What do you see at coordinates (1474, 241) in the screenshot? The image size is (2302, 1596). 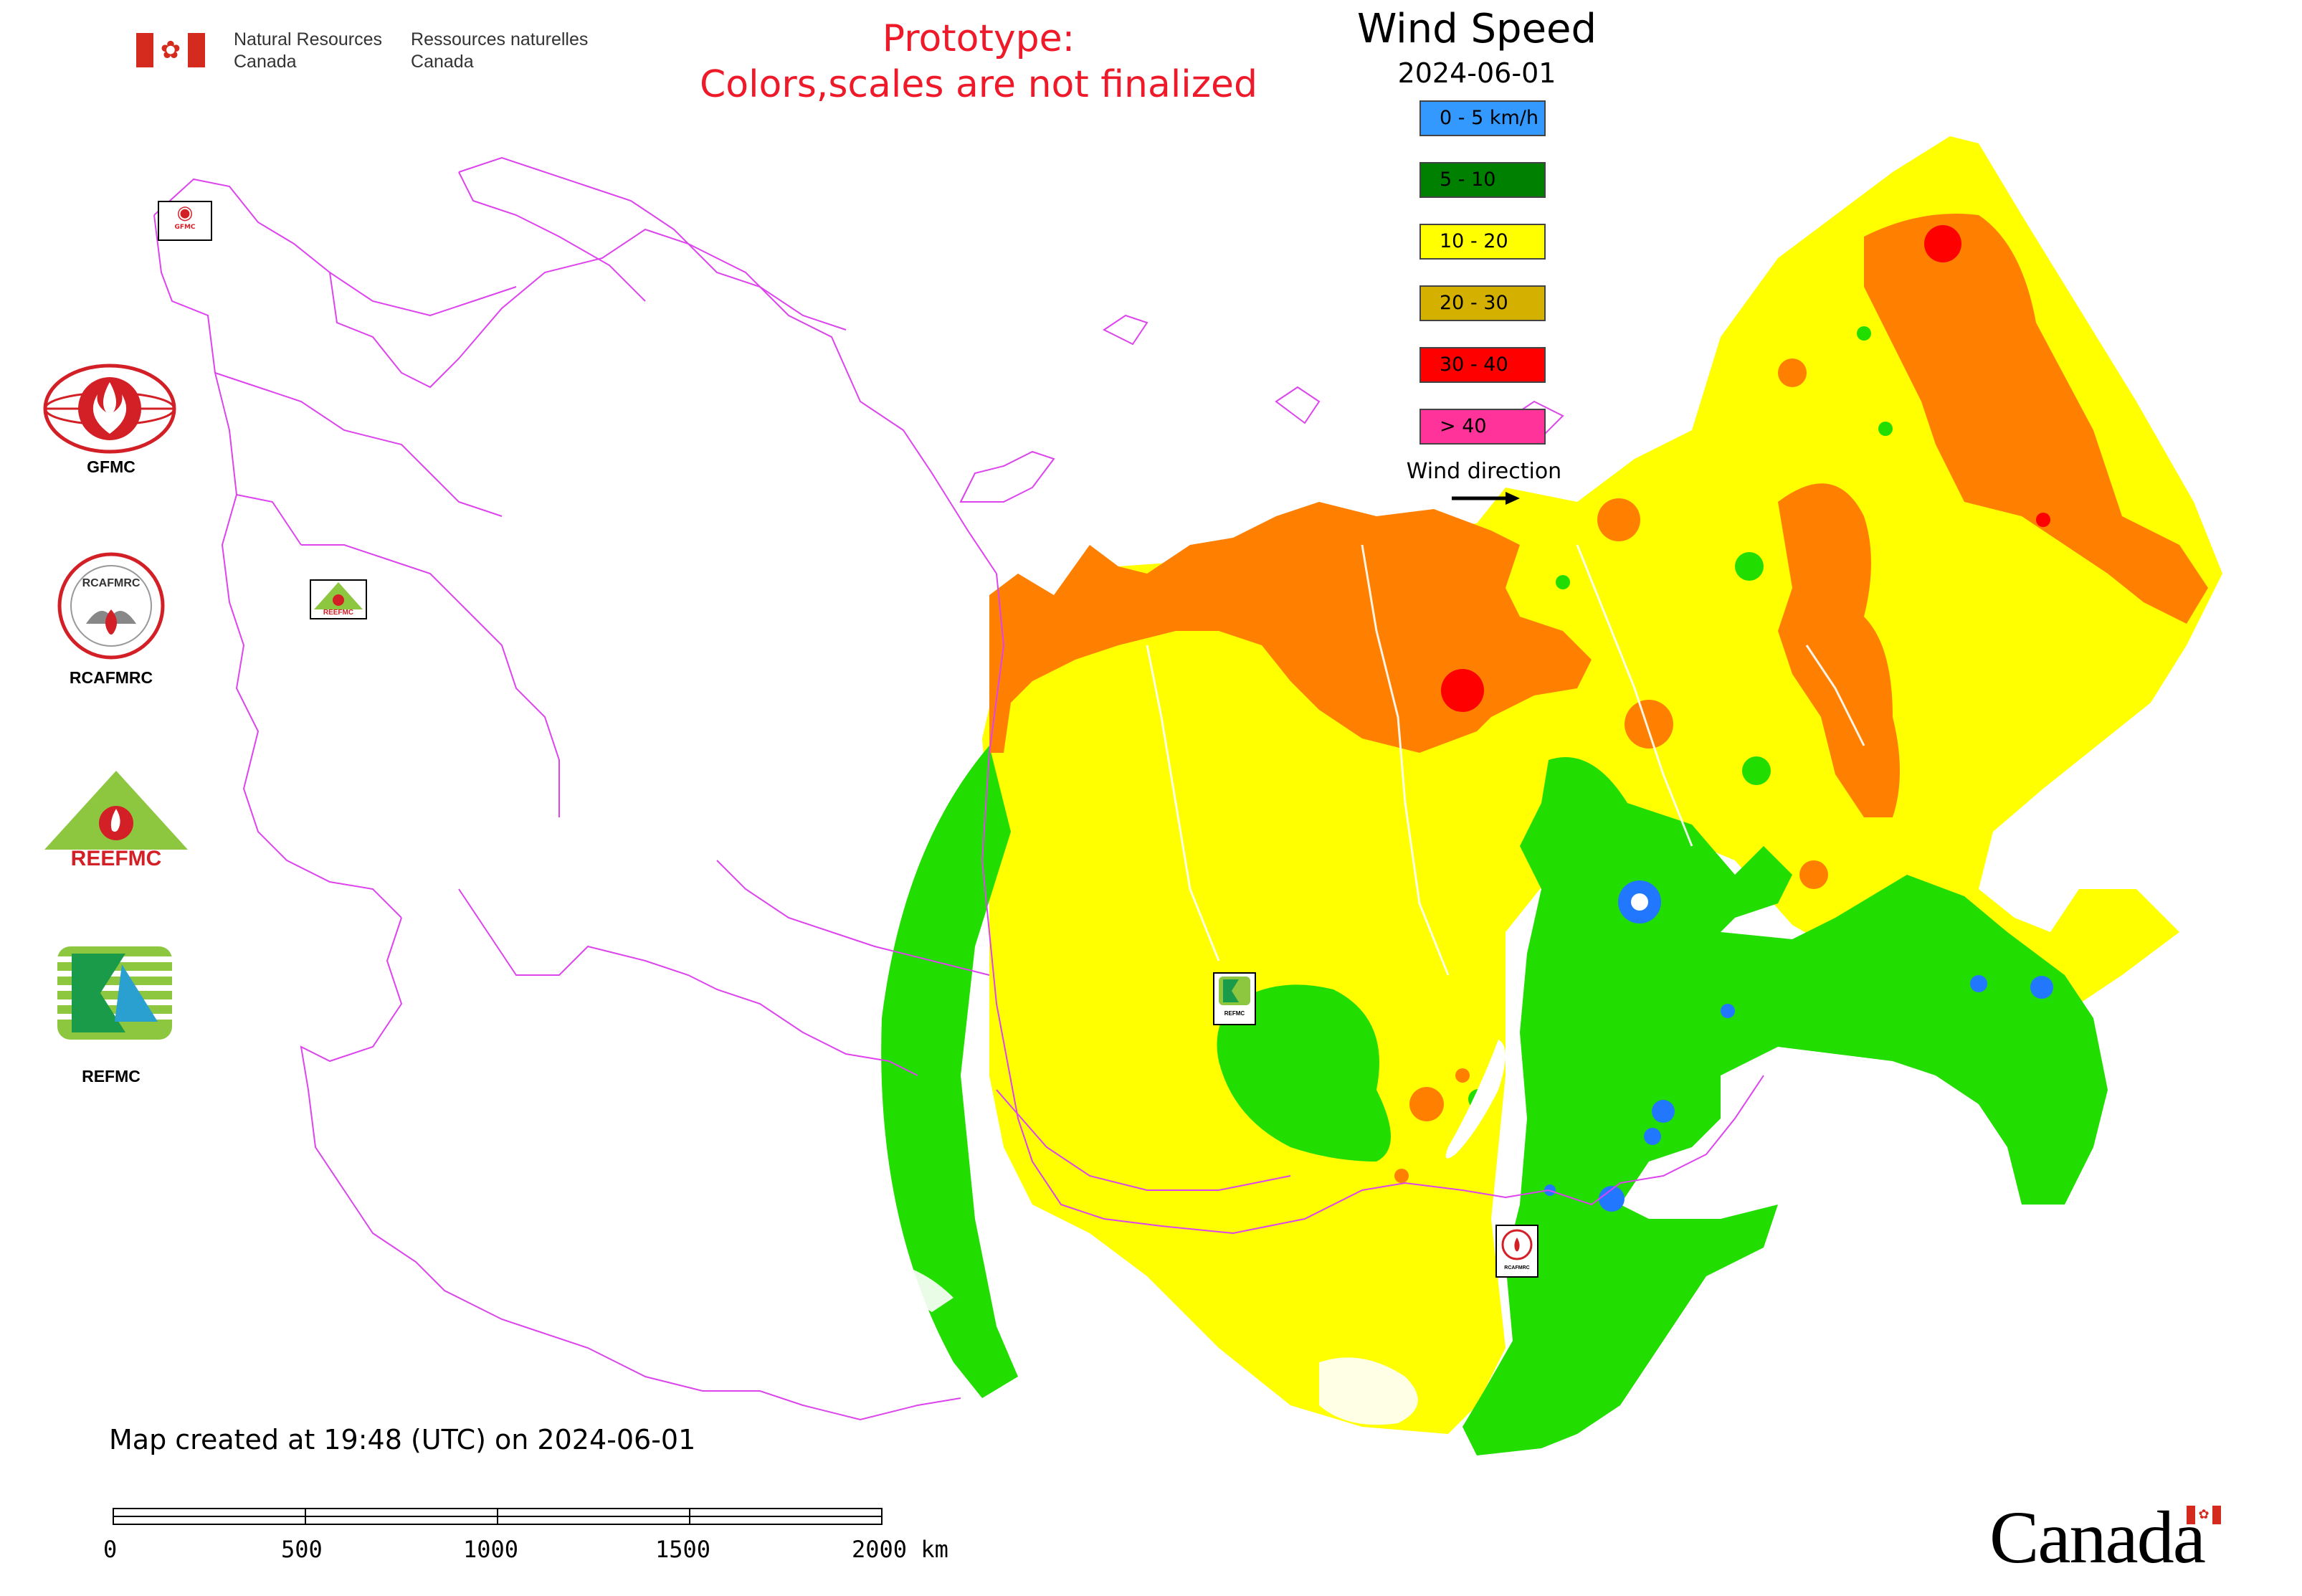 I see `legend-label: 10 - 20` at bounding box center [1474, 241].